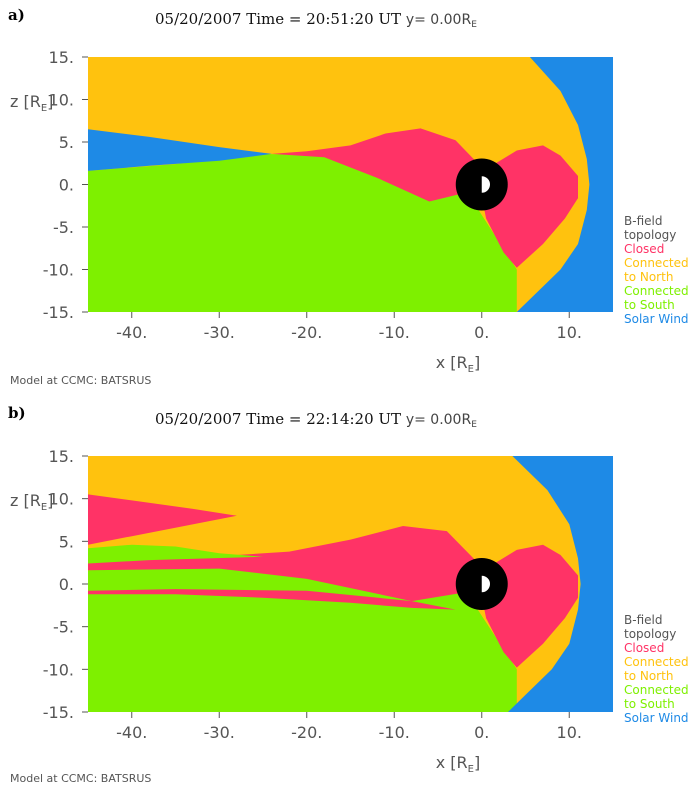 The height and width of the screenshot is (790, 697). Describe the element at coordinates (175, 554) in the screenshot. I see `region-south-wedge` at that location.